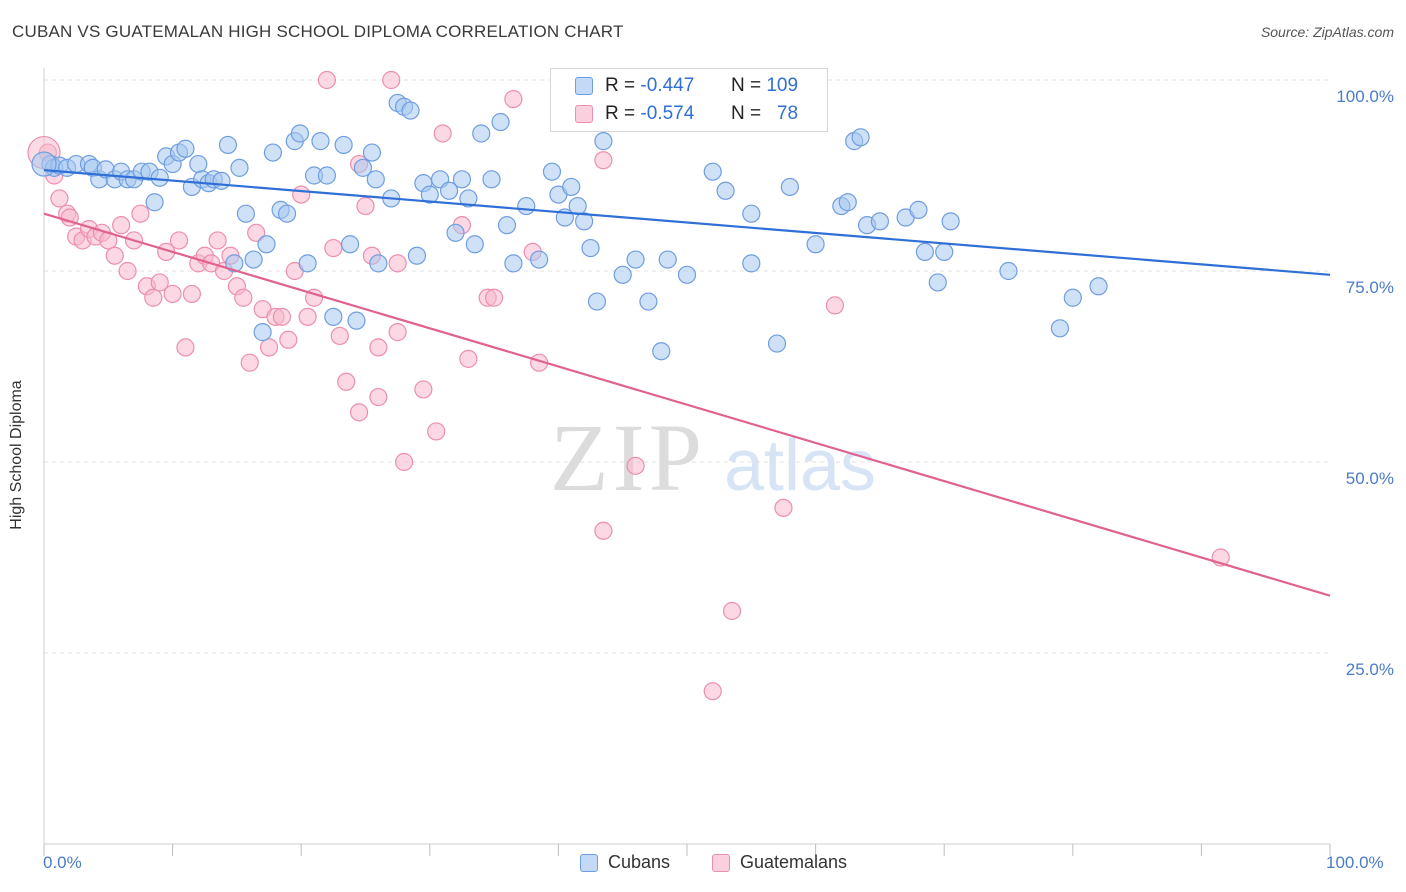 This screenshot has width=1406, height=892. What do you see at coordinates (687, 222) in the screenshot?
I see `cubans-trend-line` at bounding box center [687, 222].